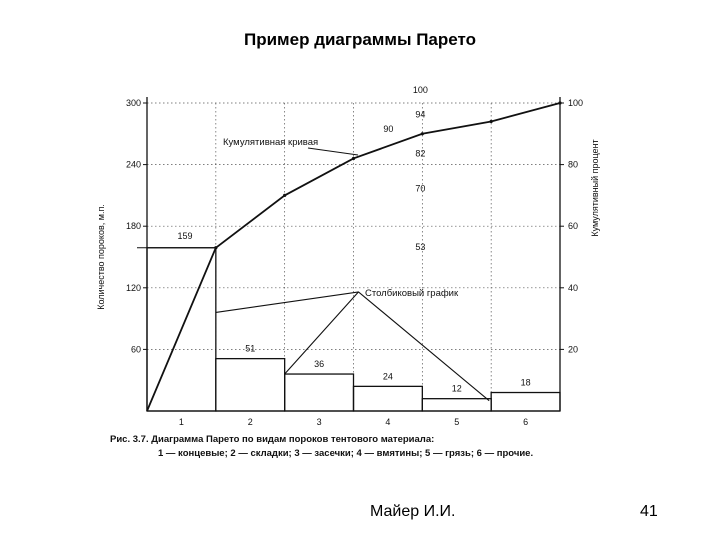  What do you see at coordinates (420, 114) in the screenshot?
I see `cumulative-value-label: 94` at bounding box center [420, 114].